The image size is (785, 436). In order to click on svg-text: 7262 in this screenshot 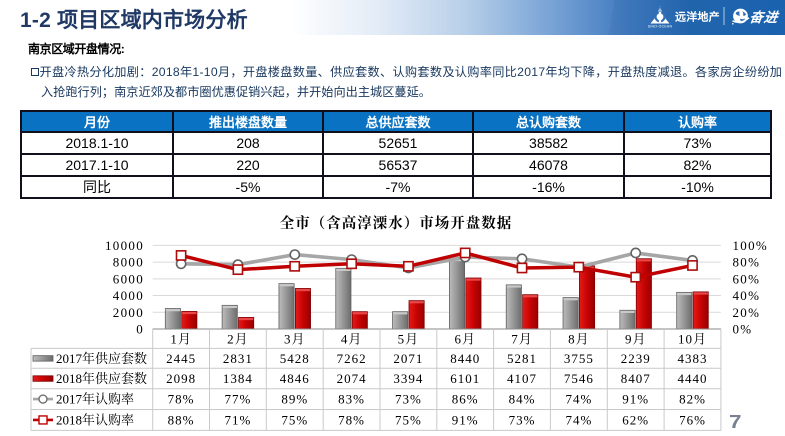, I will do `click(352, 358)`.